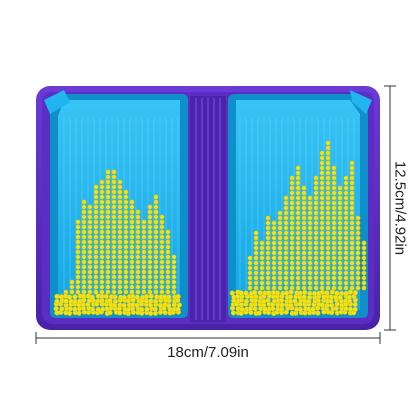  What do you see at coordinates (208, 338) in the screenshot?
I see `width-dimension-line` at bounding box center [208, 338].